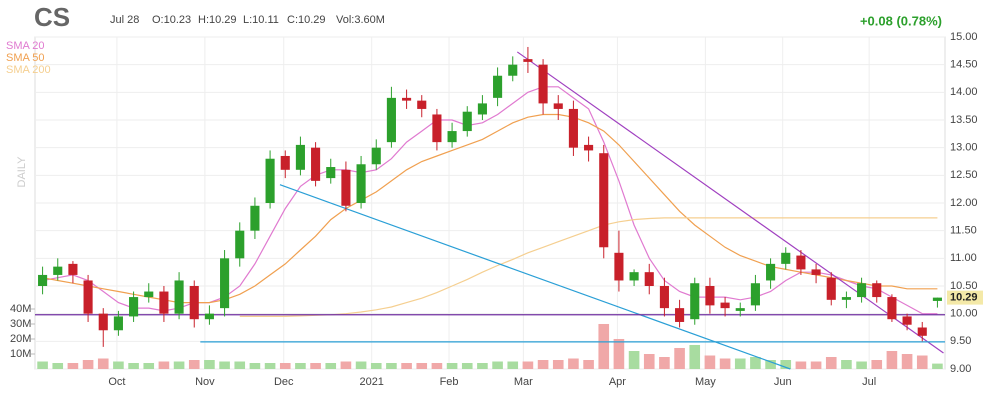  Describe the element at coordinates (261, 20) in the screenshot. I see `quote-low: L:10.11` at that location.